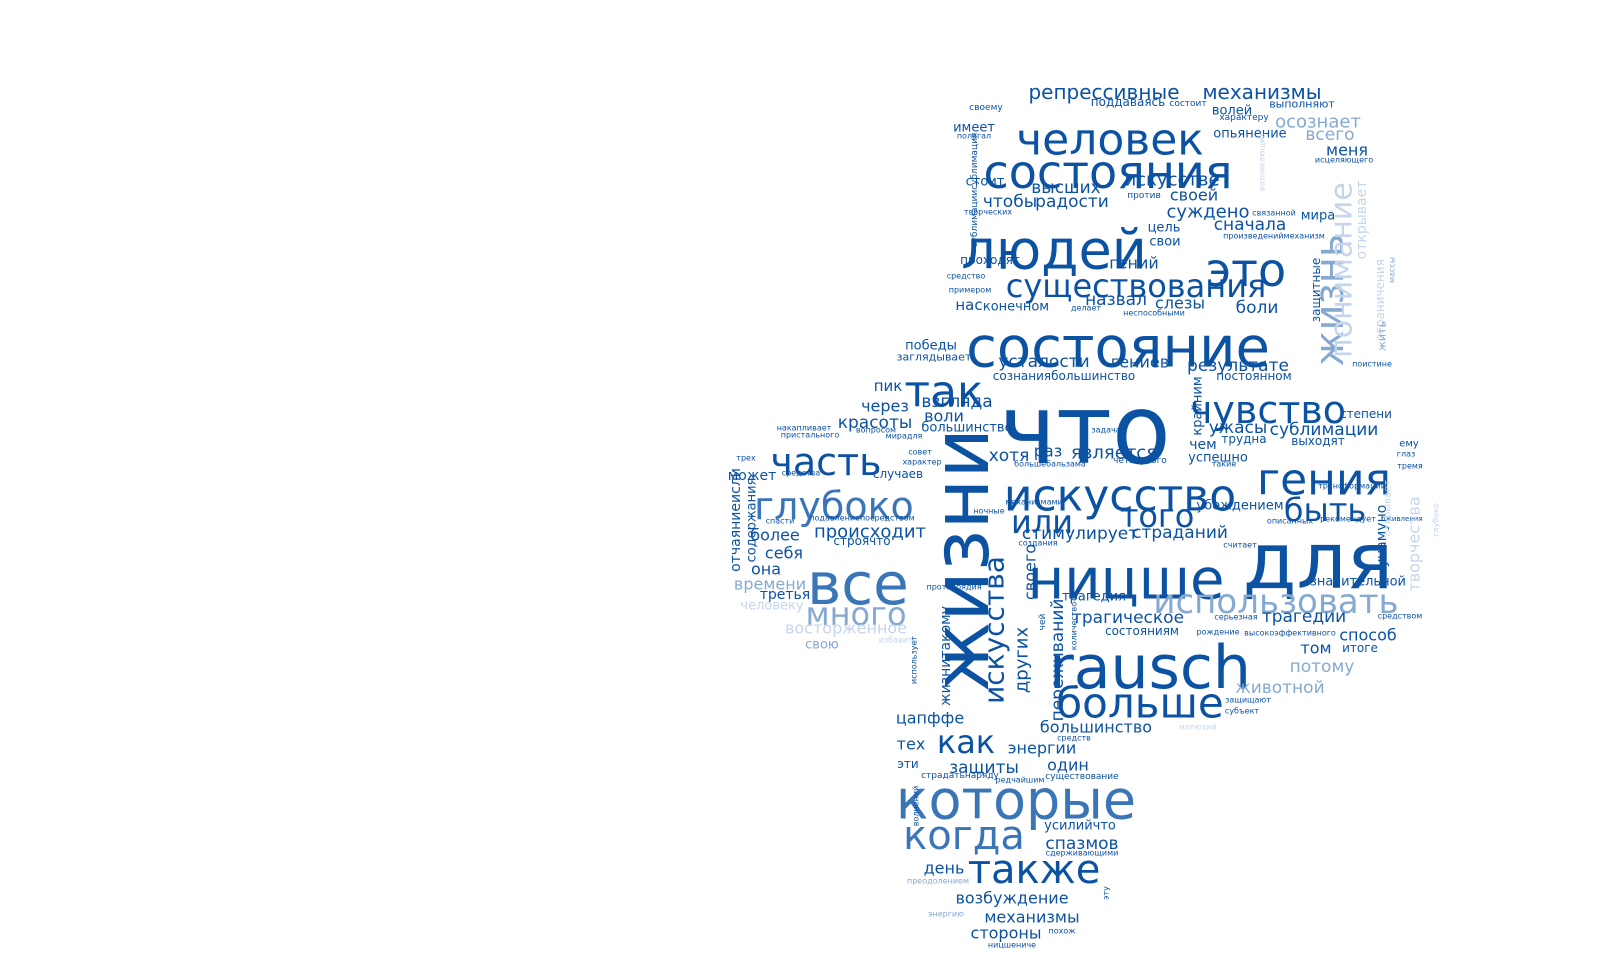 This screenshot has width=1600, height=958. Describe the element at coordinates (1275, 602) in the screenshot. I see `cloud-word: использовать` at that location.